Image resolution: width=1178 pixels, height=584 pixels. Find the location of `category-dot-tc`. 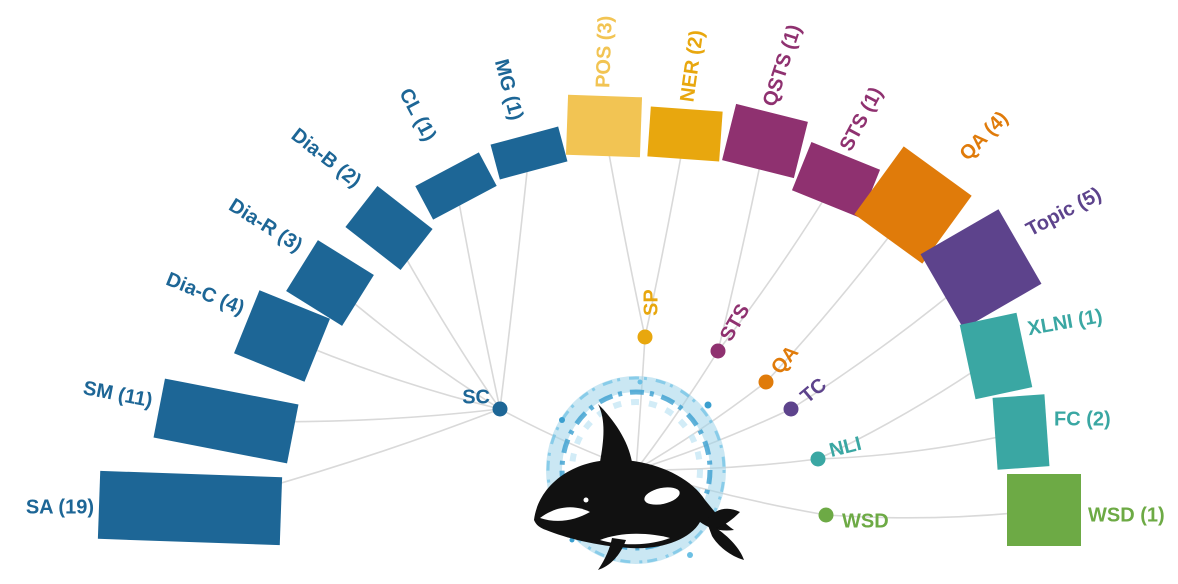

category-dot-tc is located at coordinates (791, 409).